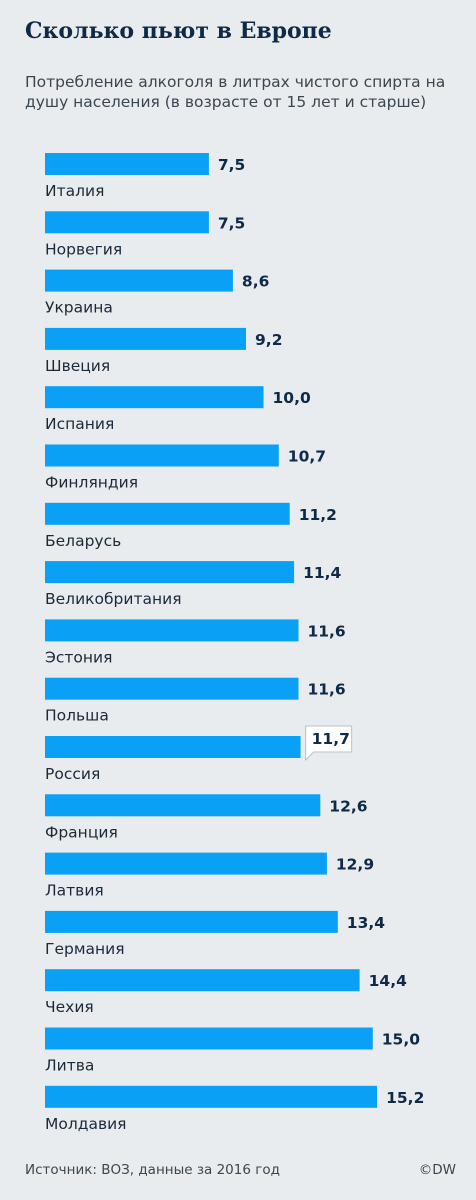 The width and height of the screenshot is (476, 1200). What do you see at coordinates (74, 191) in the screenshot?
I see `category-label: Италия` at bounding box center [74, 191].